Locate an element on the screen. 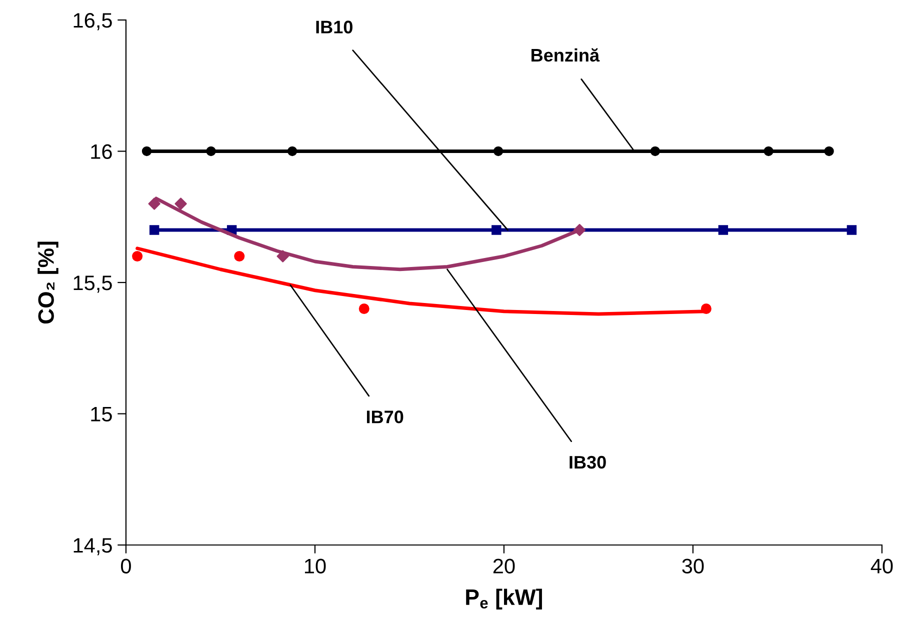  y-axis-title: CO₂ [%] is located at coordinates (48, 283).